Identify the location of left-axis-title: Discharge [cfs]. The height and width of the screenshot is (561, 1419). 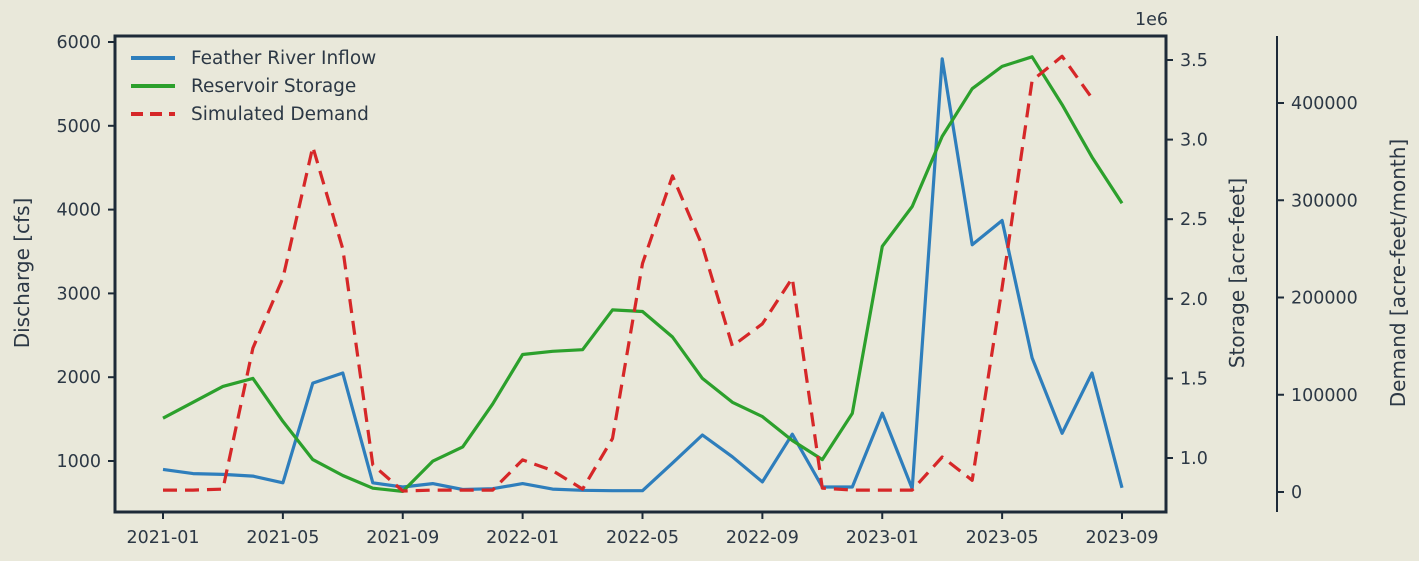
(22, 273).